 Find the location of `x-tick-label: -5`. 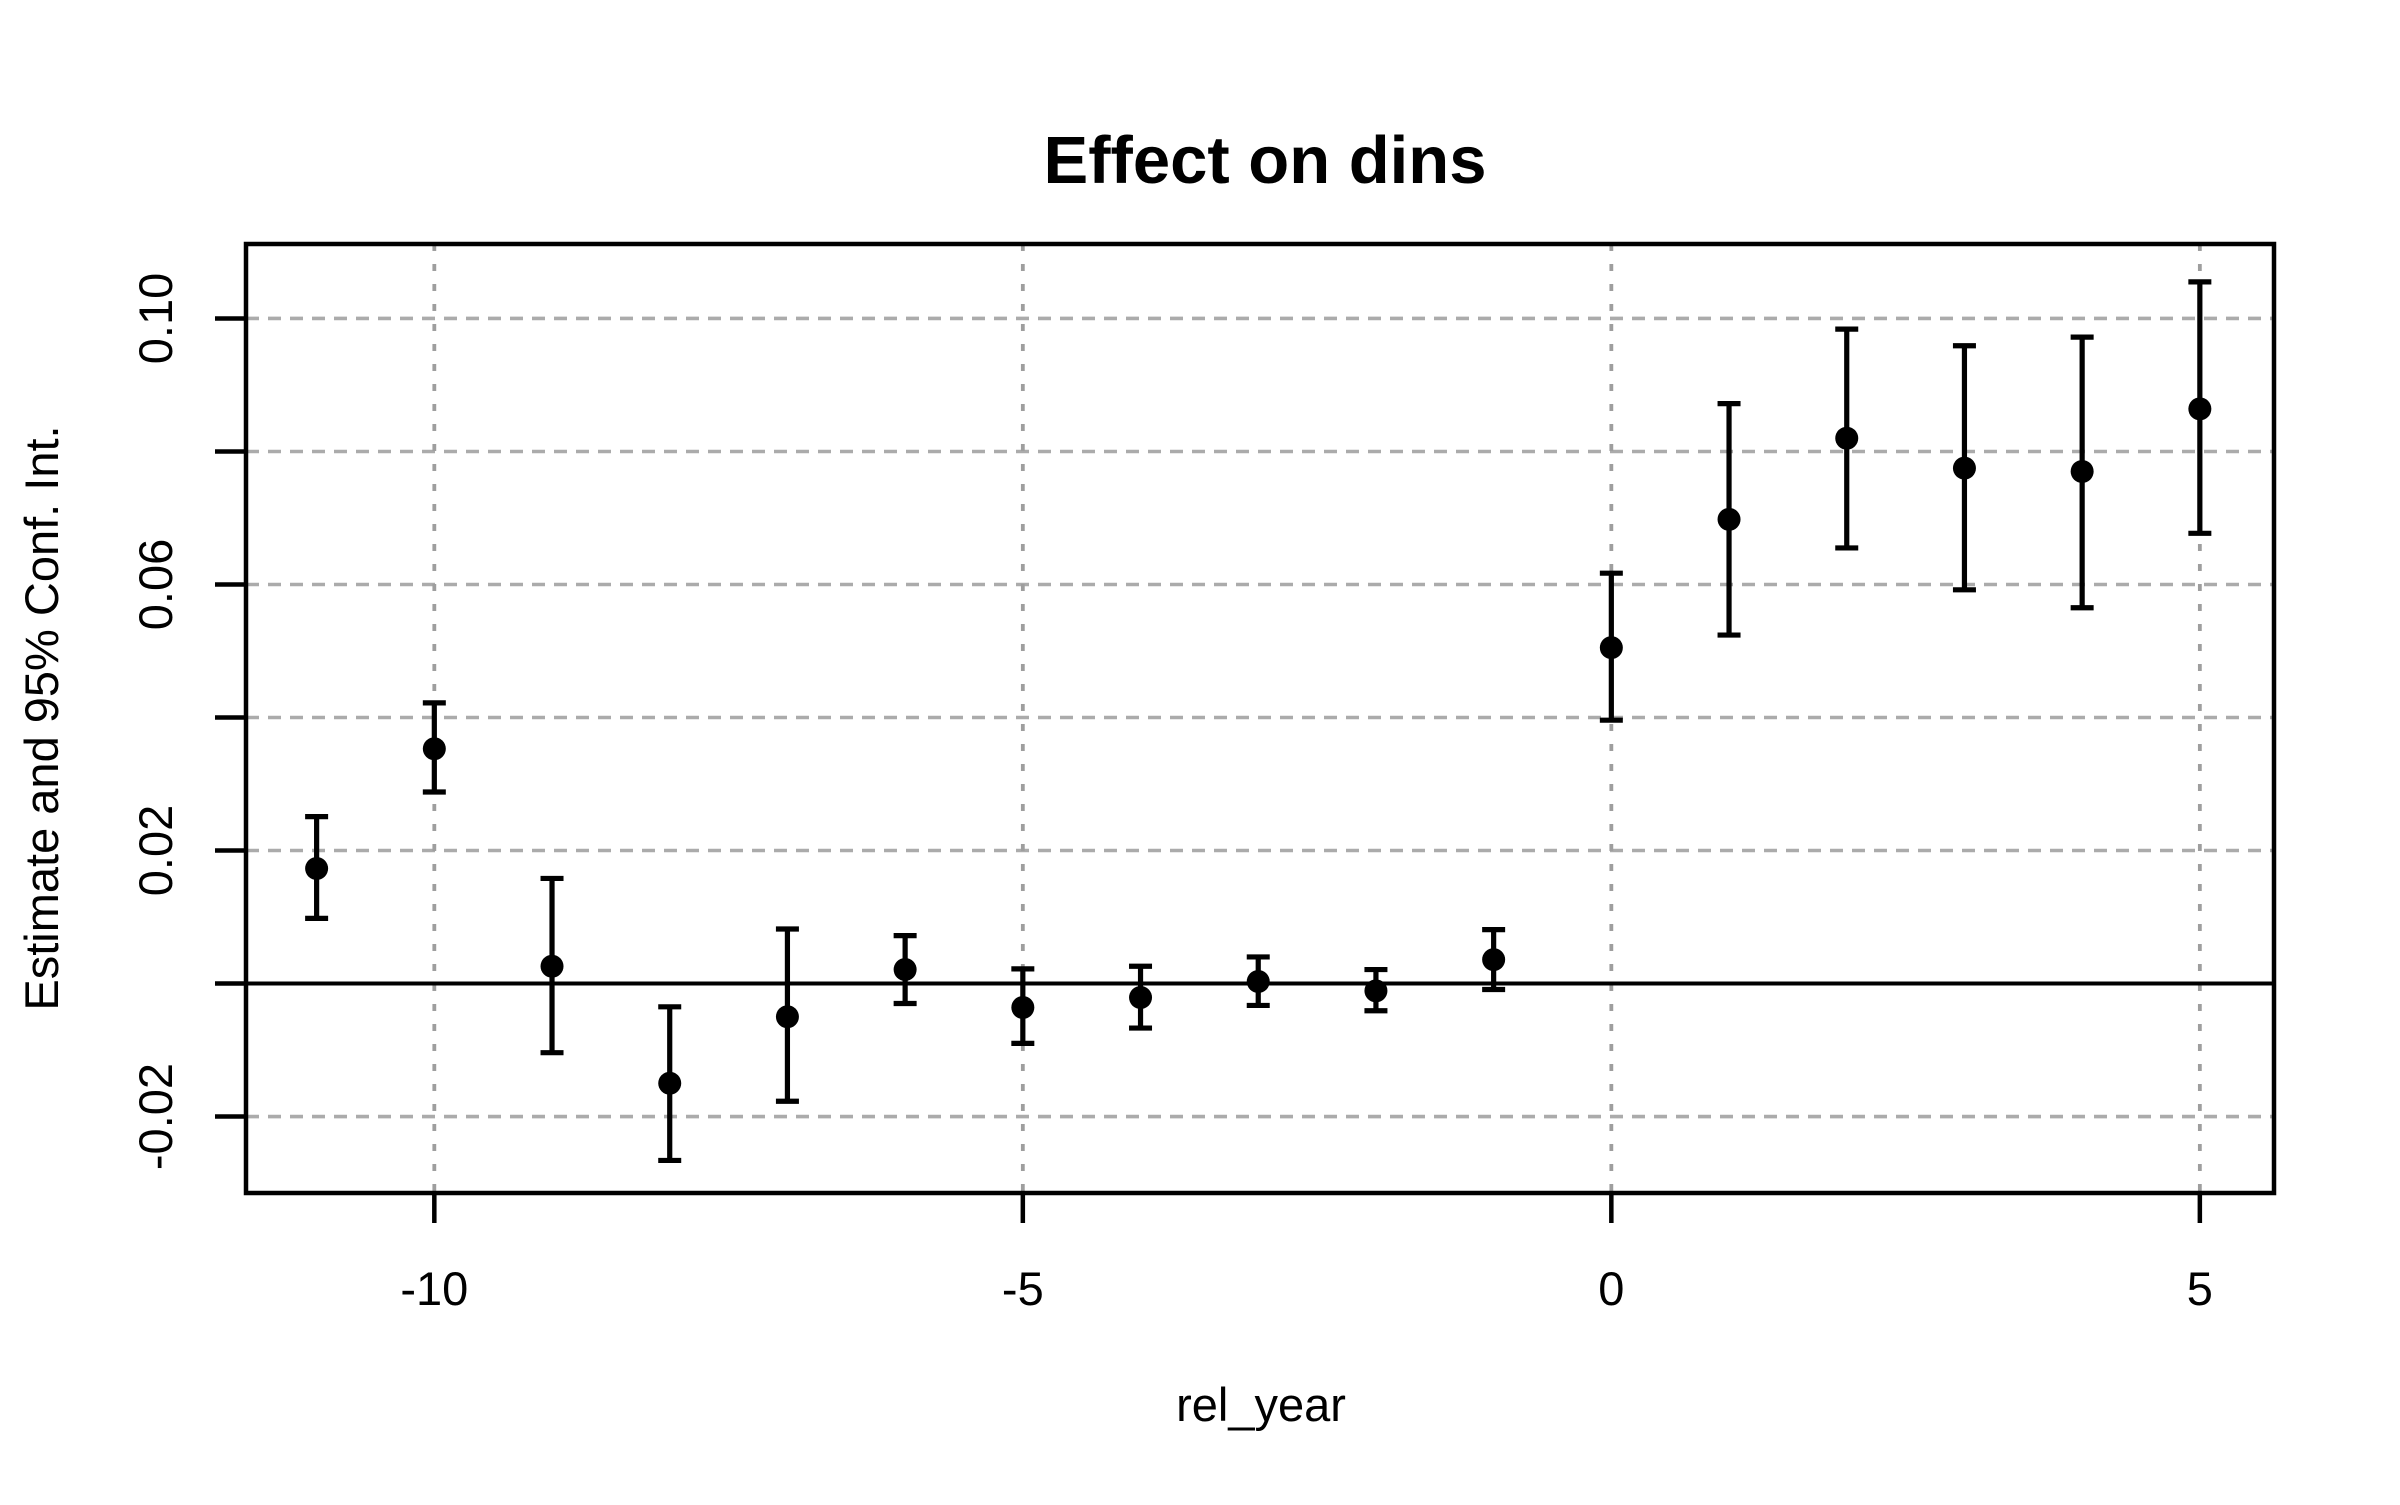

x-tick-label: -5 is located at coordinates (1023, 1288).